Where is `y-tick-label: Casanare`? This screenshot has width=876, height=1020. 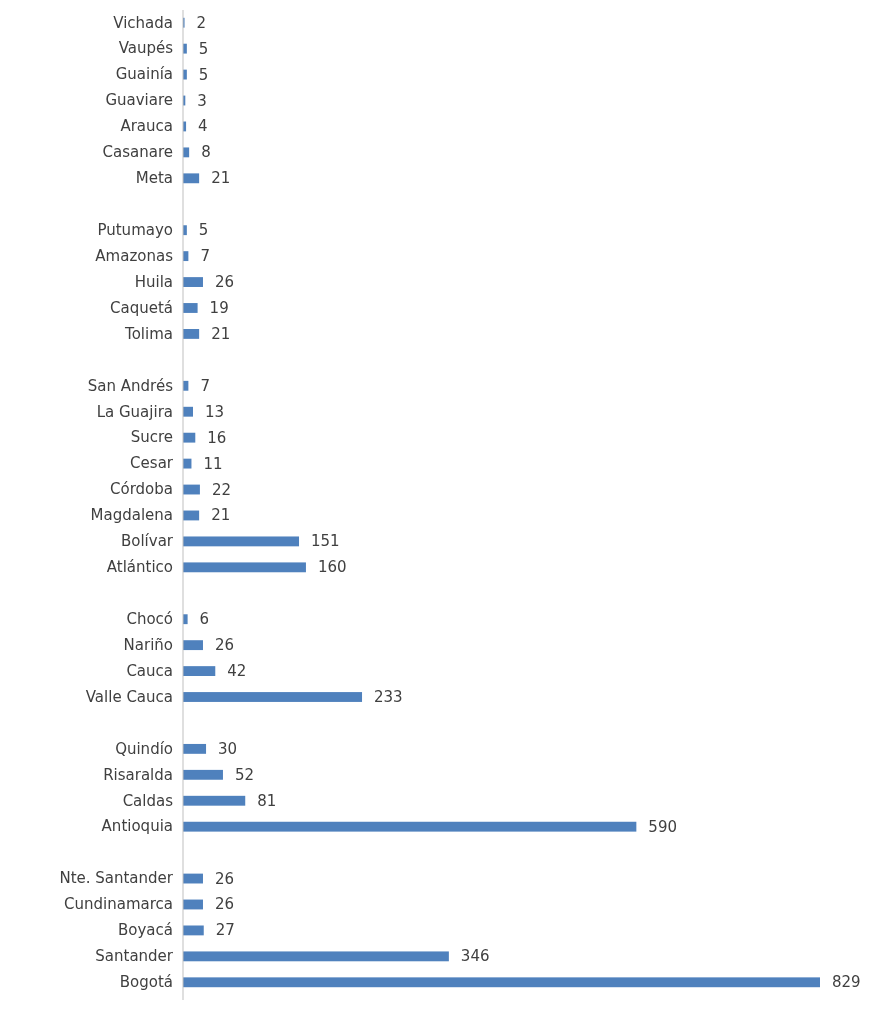
y-tick-label: Casanare is located at coordinates (137, 152).